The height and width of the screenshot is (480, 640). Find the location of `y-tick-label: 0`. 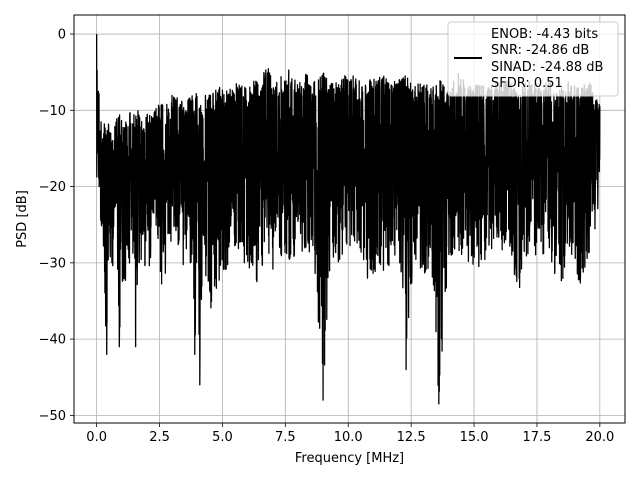

y-tick-label: 0 is located at coordinates (62, 35).